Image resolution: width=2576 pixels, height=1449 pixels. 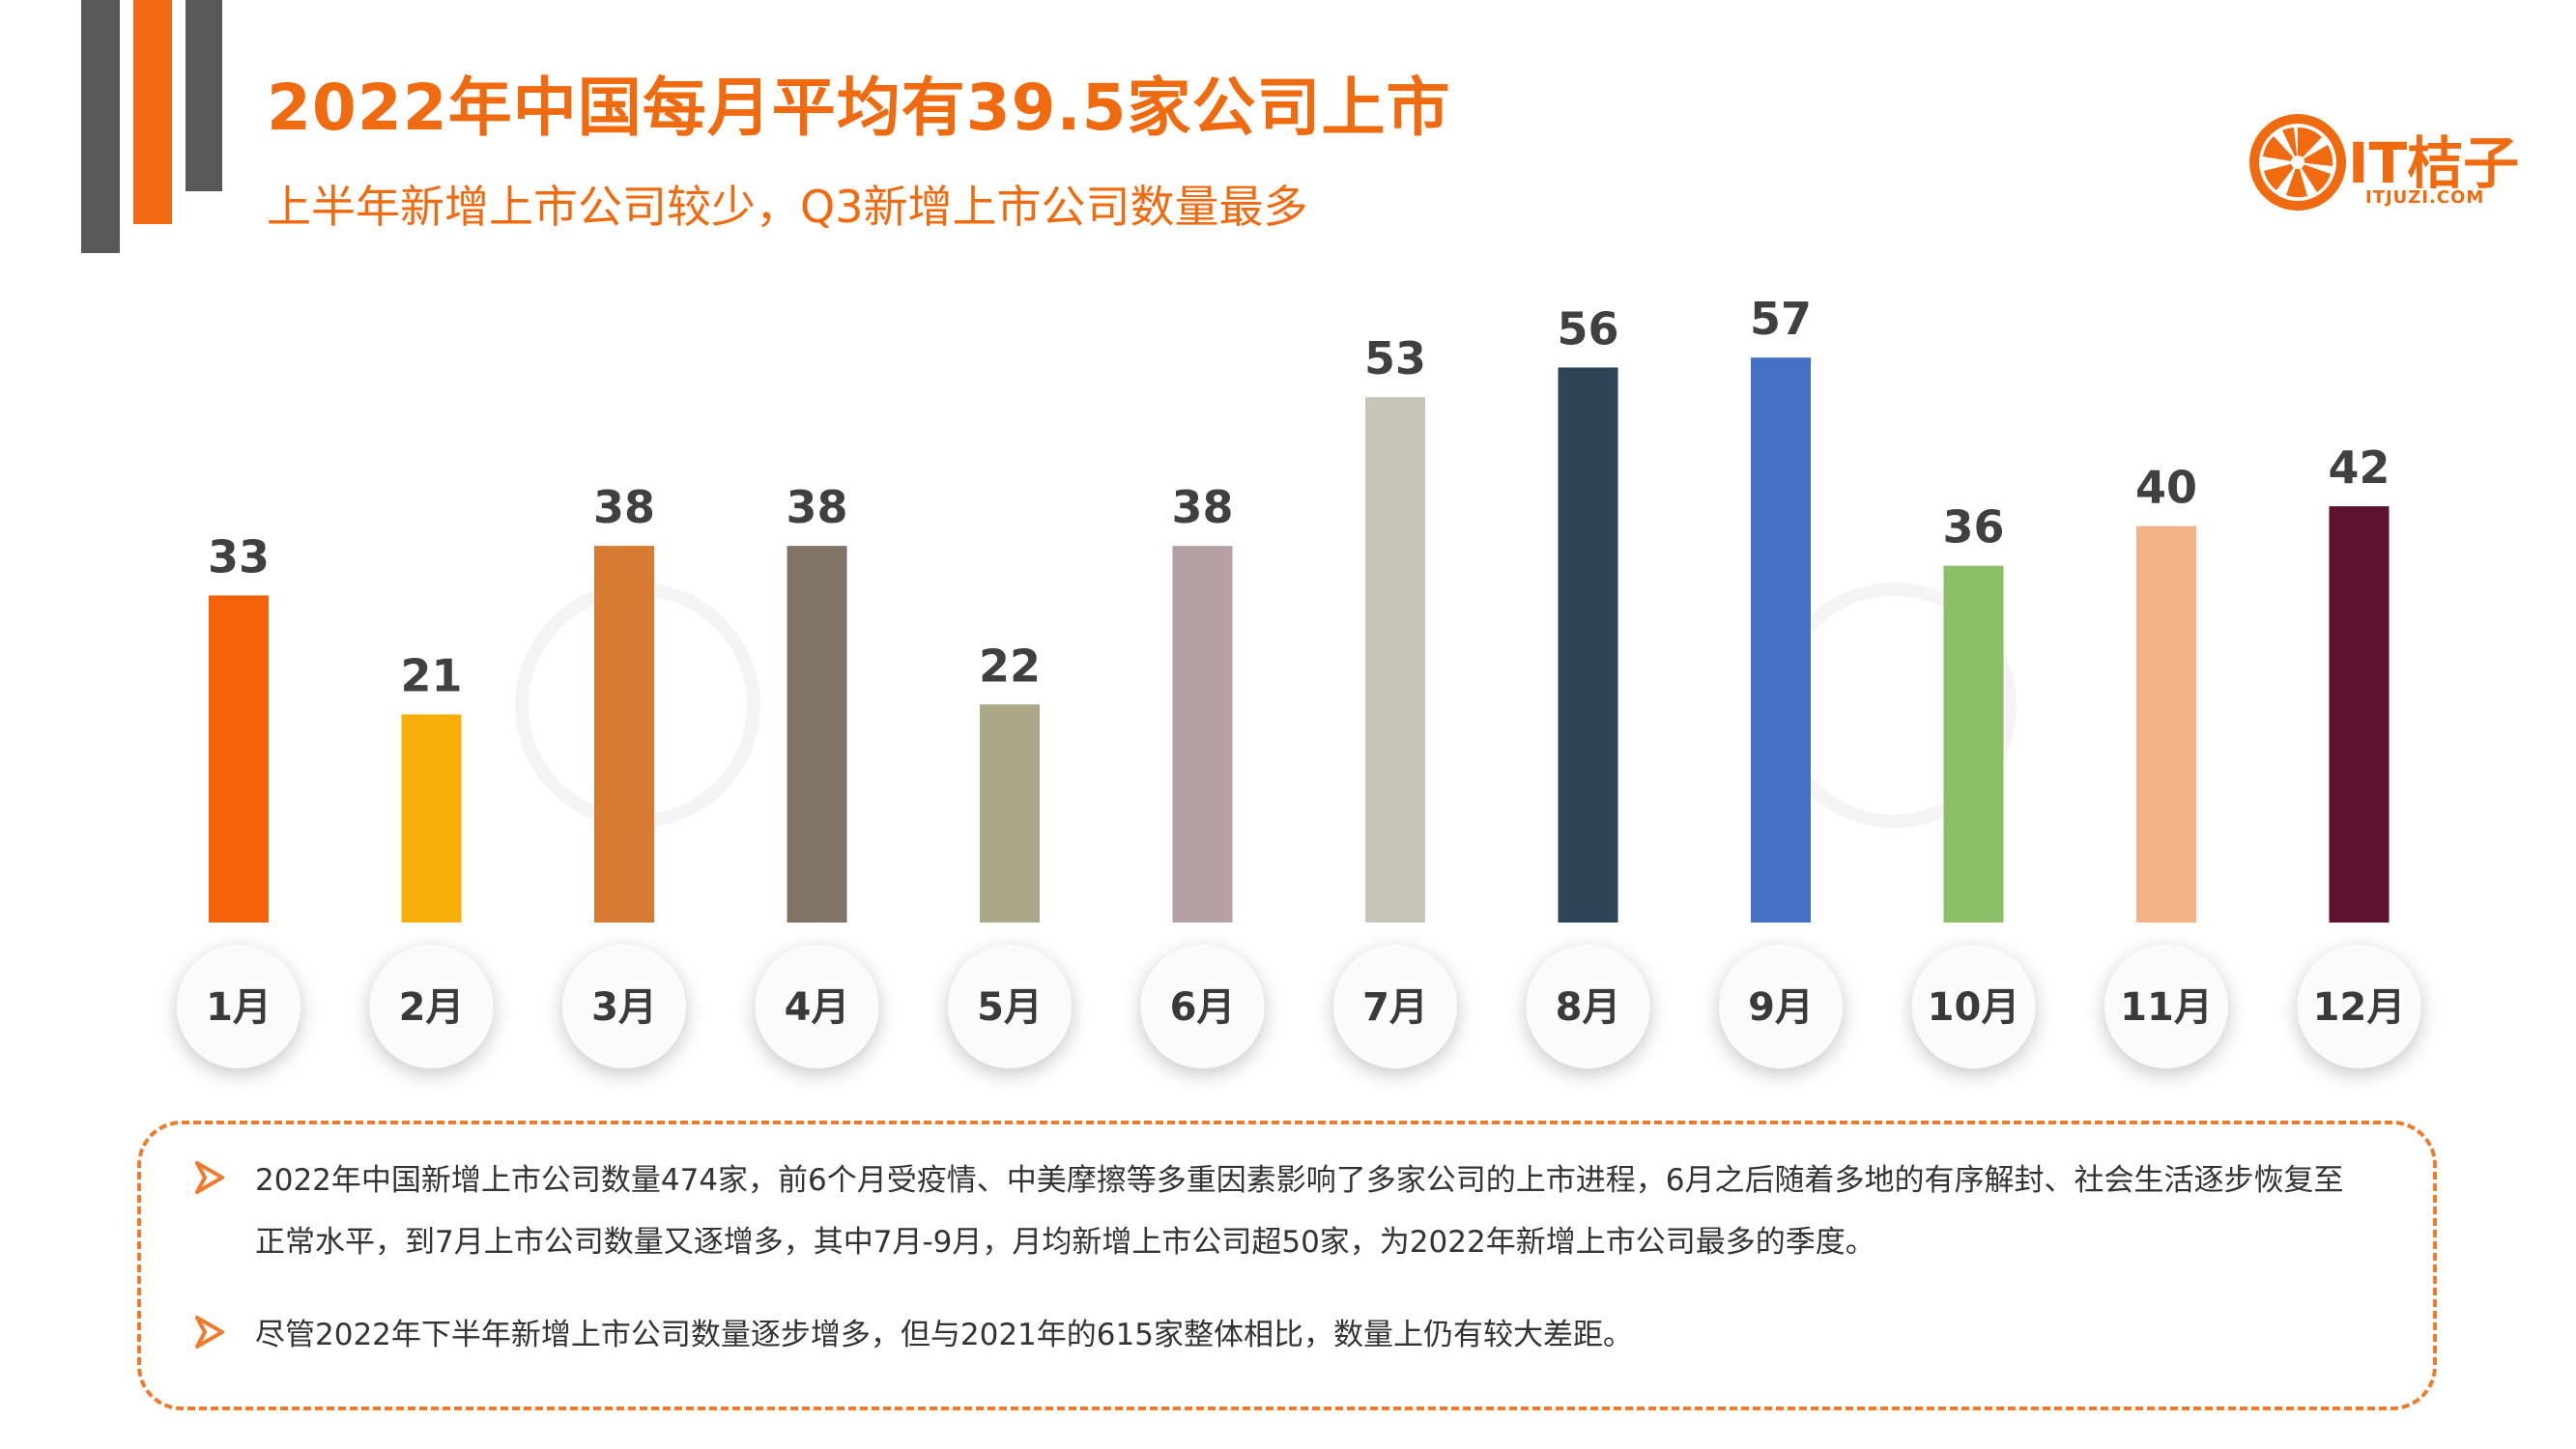 What do you see at coordinates (2425, 197) in the screenshot?
I see `logo-url: ITJUZI.COM` at bounding box center [2425, 197].